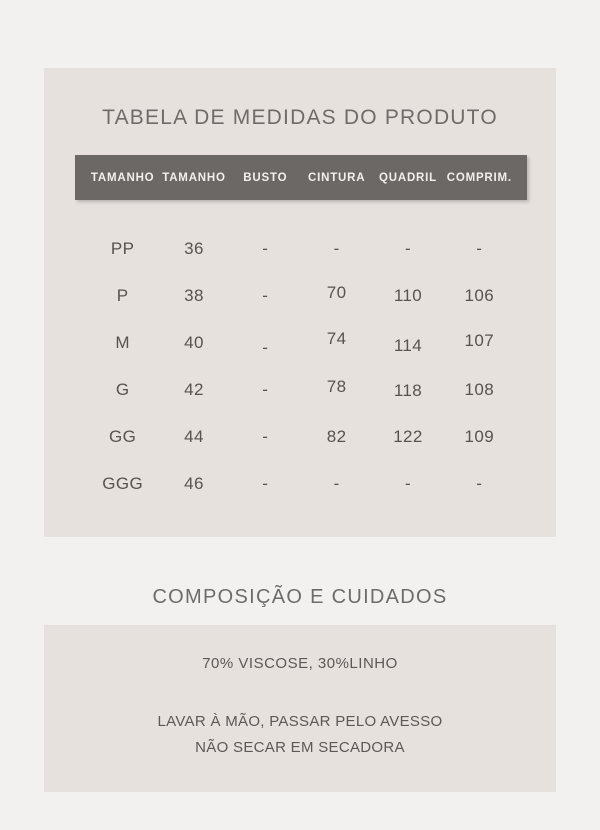  Describe the element at coordinates (336, 386) in the screenshot. I see `table-cell: 78` at that location.